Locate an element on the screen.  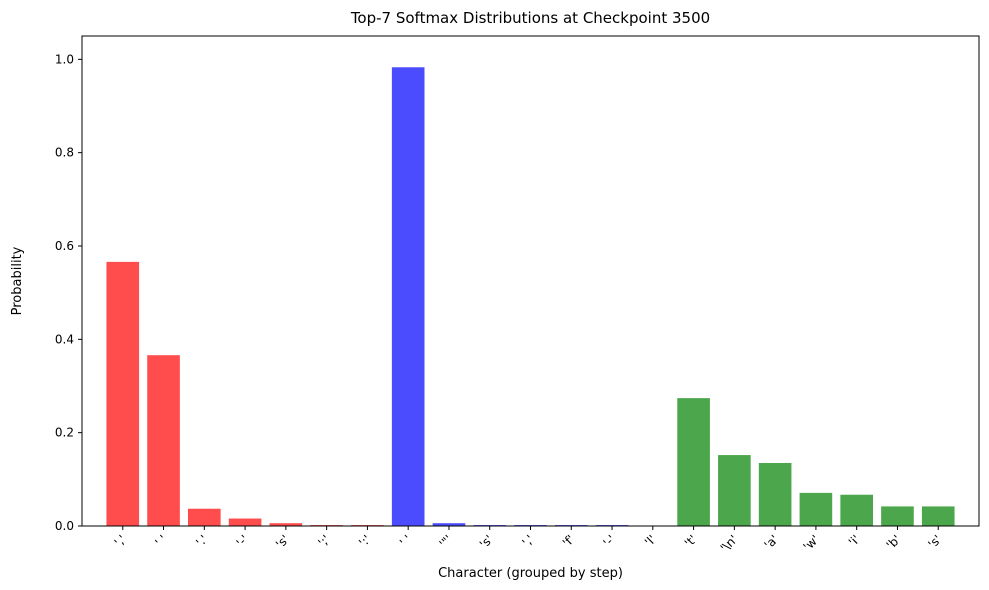
y-axis-ticks: 0.0 0.2 0.4 0.6 0.8 1.0 is located at coordinates (68, 292).